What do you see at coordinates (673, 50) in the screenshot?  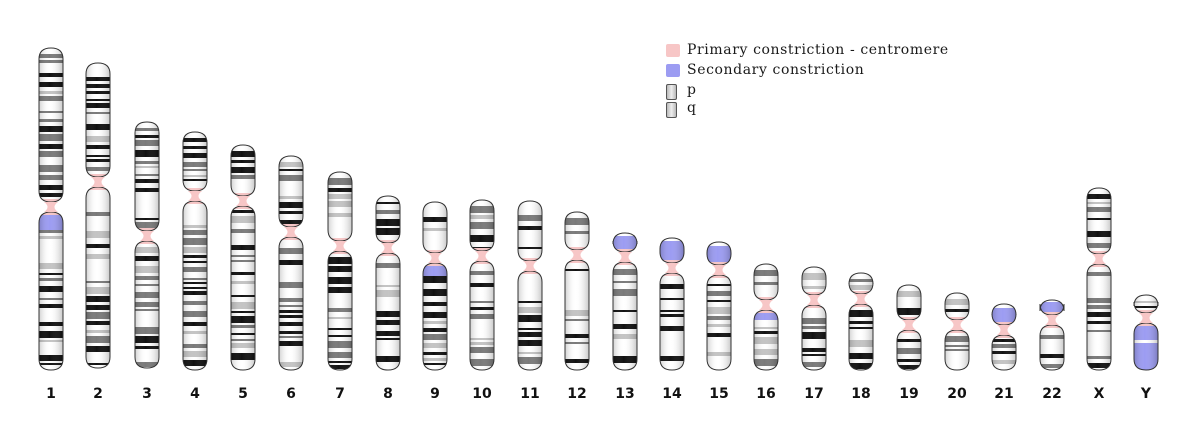 I see `pink-square-icon` at bounding box center [673, 50].